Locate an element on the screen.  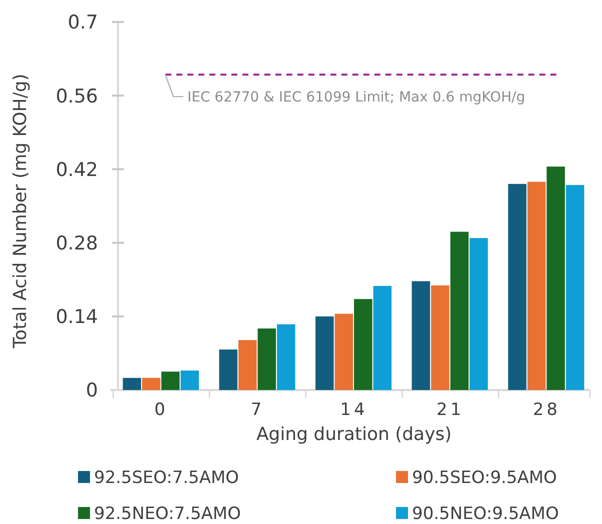
x-tick-label: 0 is located at coordinates (161, 410).